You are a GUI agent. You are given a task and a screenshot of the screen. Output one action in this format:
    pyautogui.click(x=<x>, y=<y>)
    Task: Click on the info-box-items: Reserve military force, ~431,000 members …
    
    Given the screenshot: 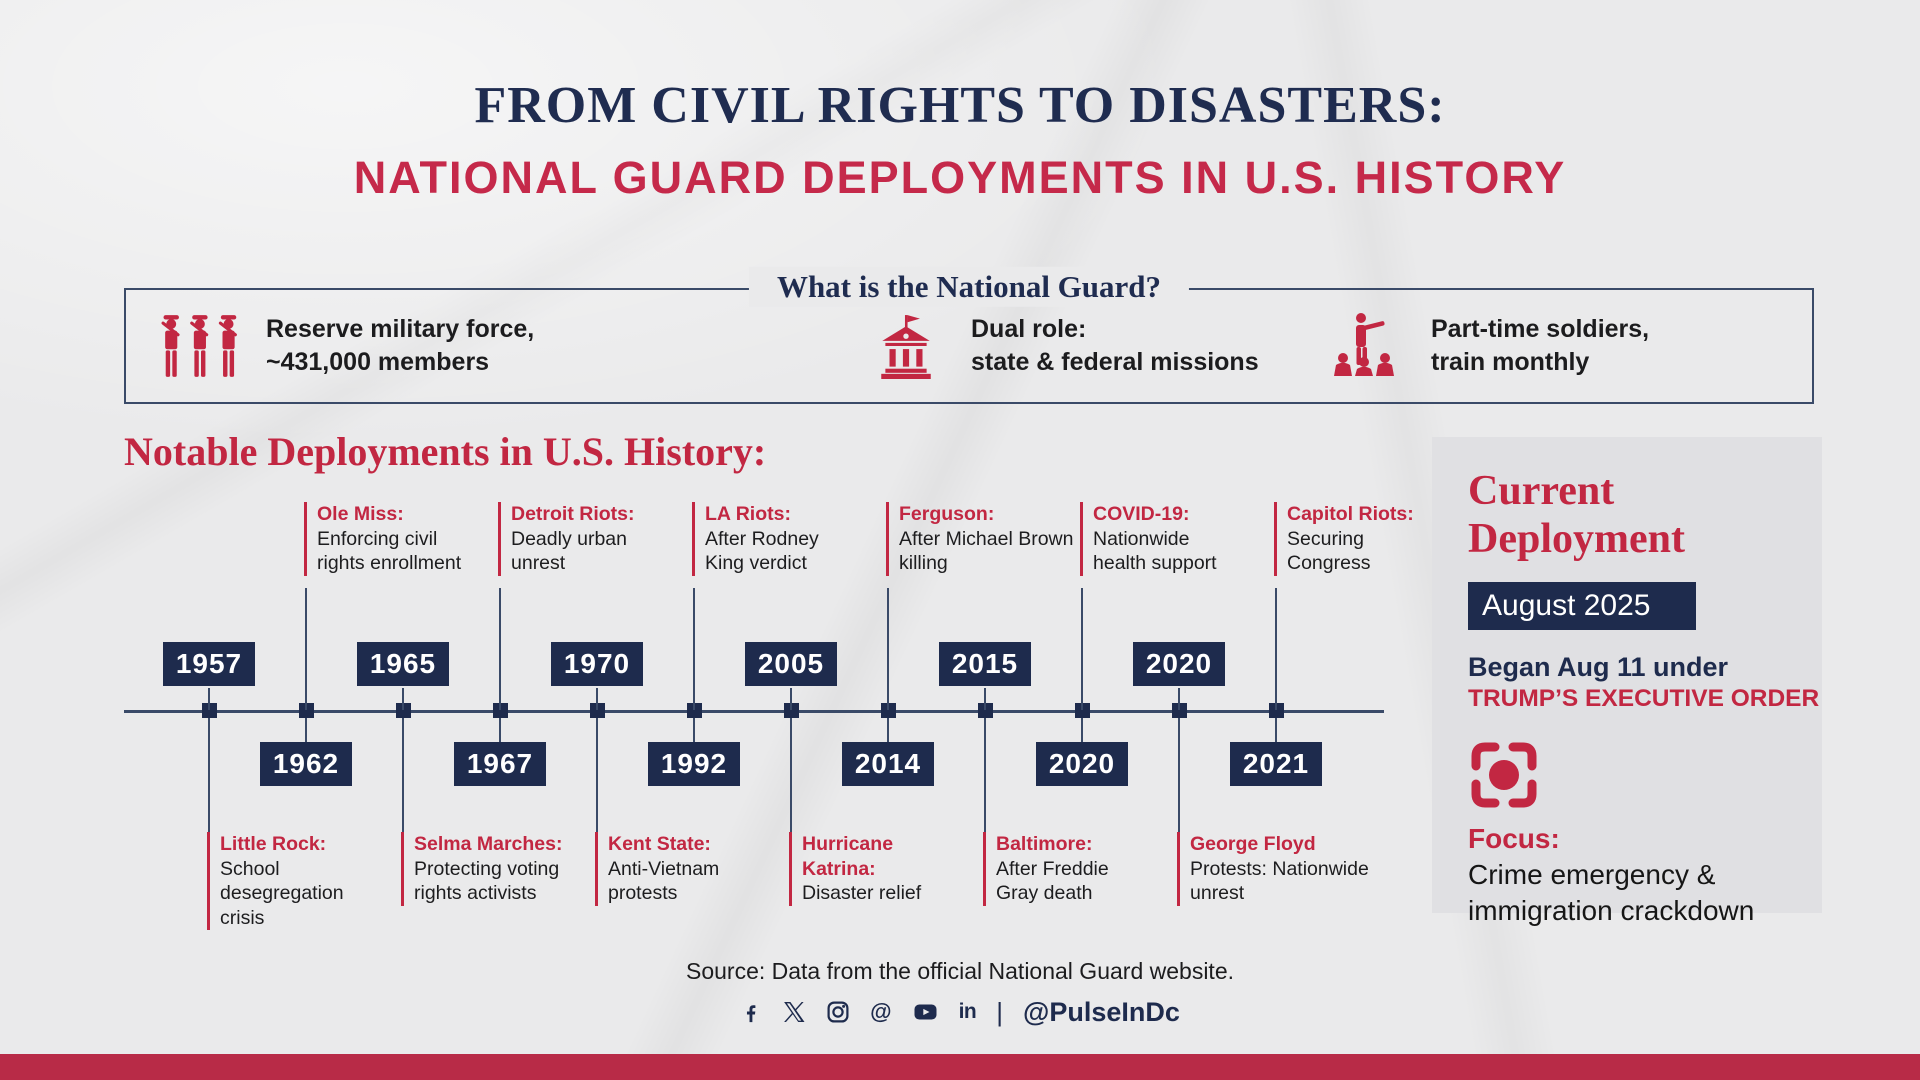 What is the action you would take?
    pyautogui.click(x=969, y=346)
    